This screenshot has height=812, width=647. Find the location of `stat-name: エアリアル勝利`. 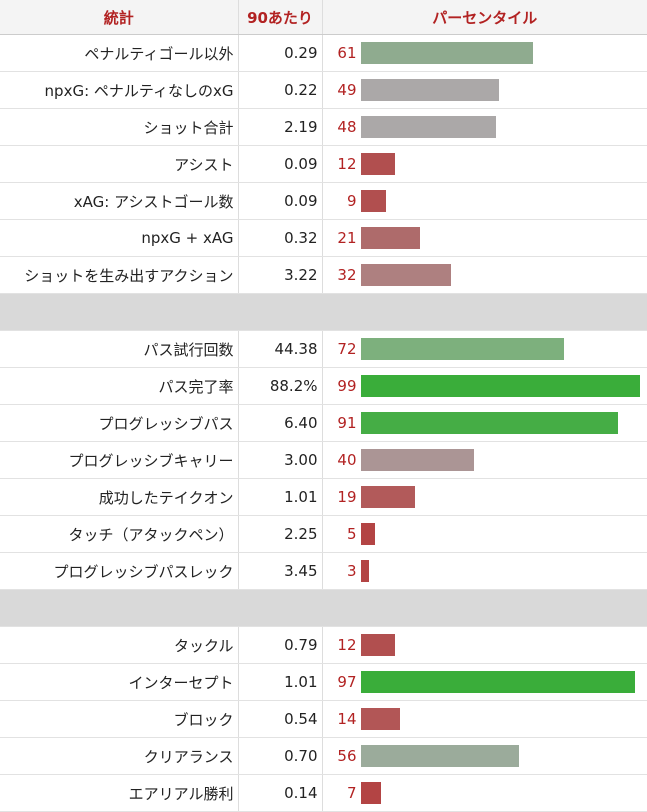

stat-name: エアリアル勝利 is located at coordinates (119, 793).